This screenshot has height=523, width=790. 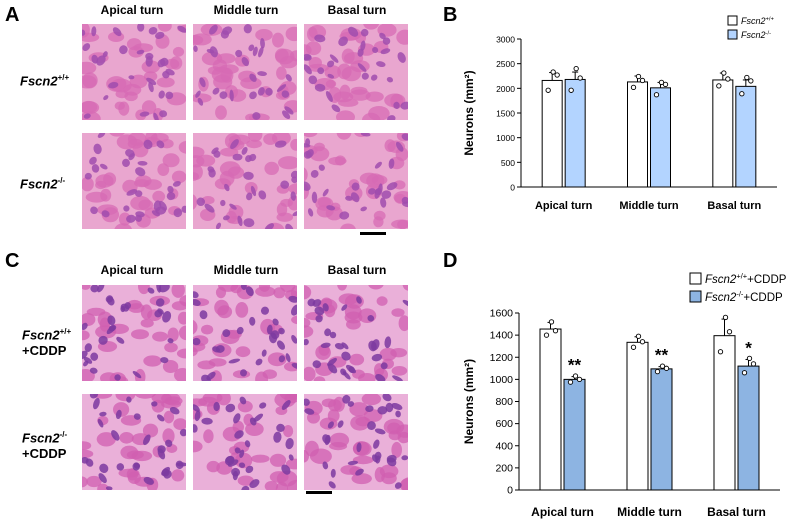 I want to click on legend-entry: Fscn2-/-+CDDP, so click(x=744, y=296).